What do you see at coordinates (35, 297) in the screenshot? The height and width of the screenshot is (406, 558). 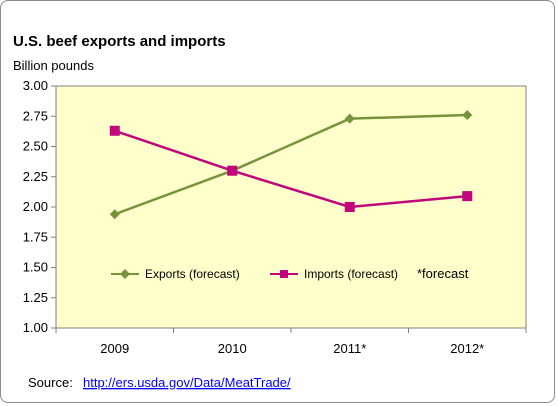 I see `y-tick-label: 1.25` at bounding box center [35, 297].